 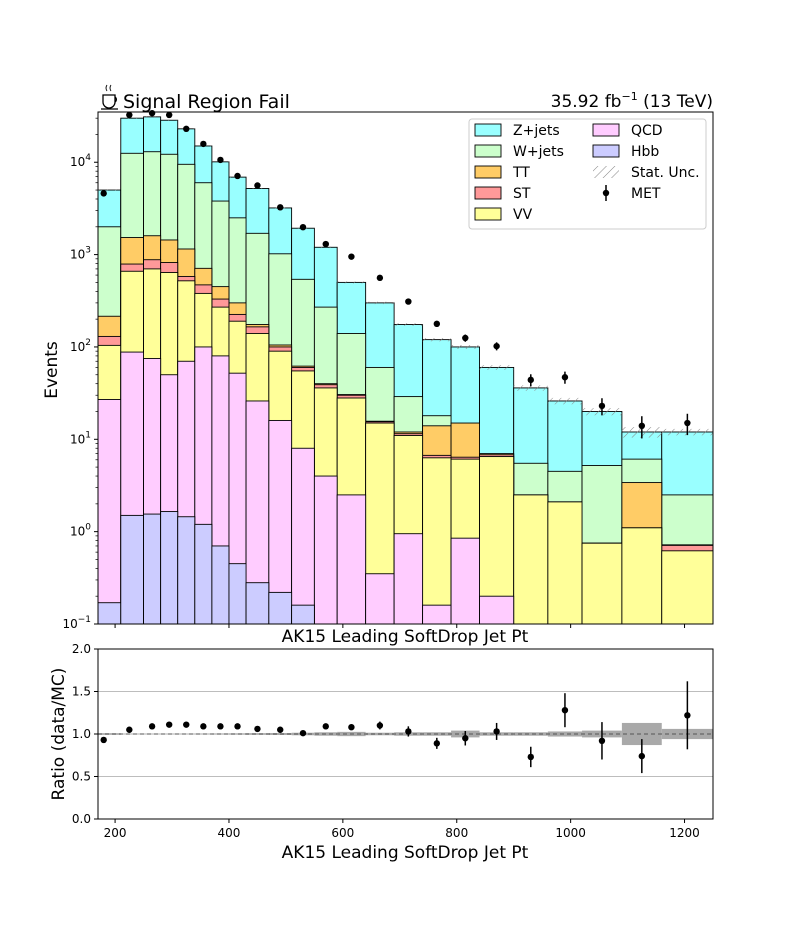 What do you see at coordinates (523, 215) in the screenshot?
I see `legend-label: VV` at bounding box center [523, 215].